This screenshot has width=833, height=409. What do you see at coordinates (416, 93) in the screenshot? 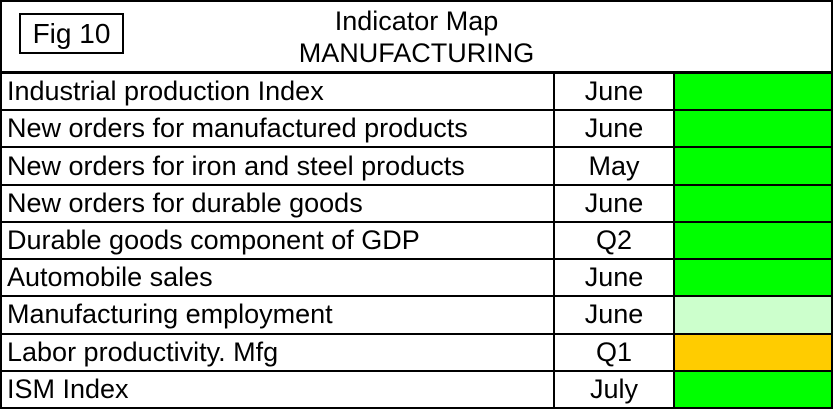
I see `table-row: Industrial production Index June` at bounding box center [416, 93].